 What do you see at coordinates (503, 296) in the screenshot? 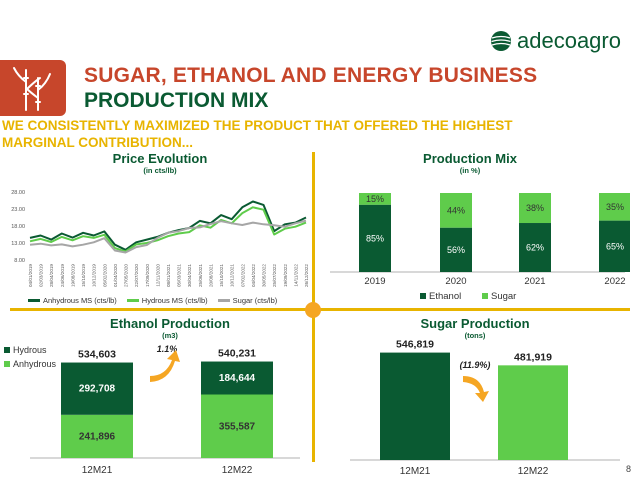
I see `legend-label-sugar: Sugar` at bounding box center [503, 296].